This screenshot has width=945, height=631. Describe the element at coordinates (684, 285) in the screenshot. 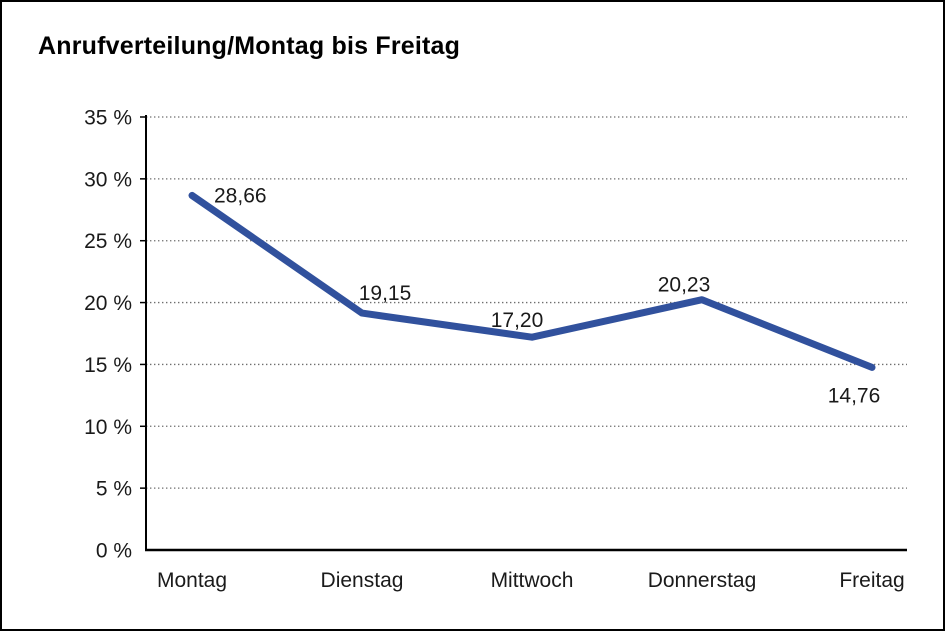

I see `data-point-value-label: 20,23` at that location.